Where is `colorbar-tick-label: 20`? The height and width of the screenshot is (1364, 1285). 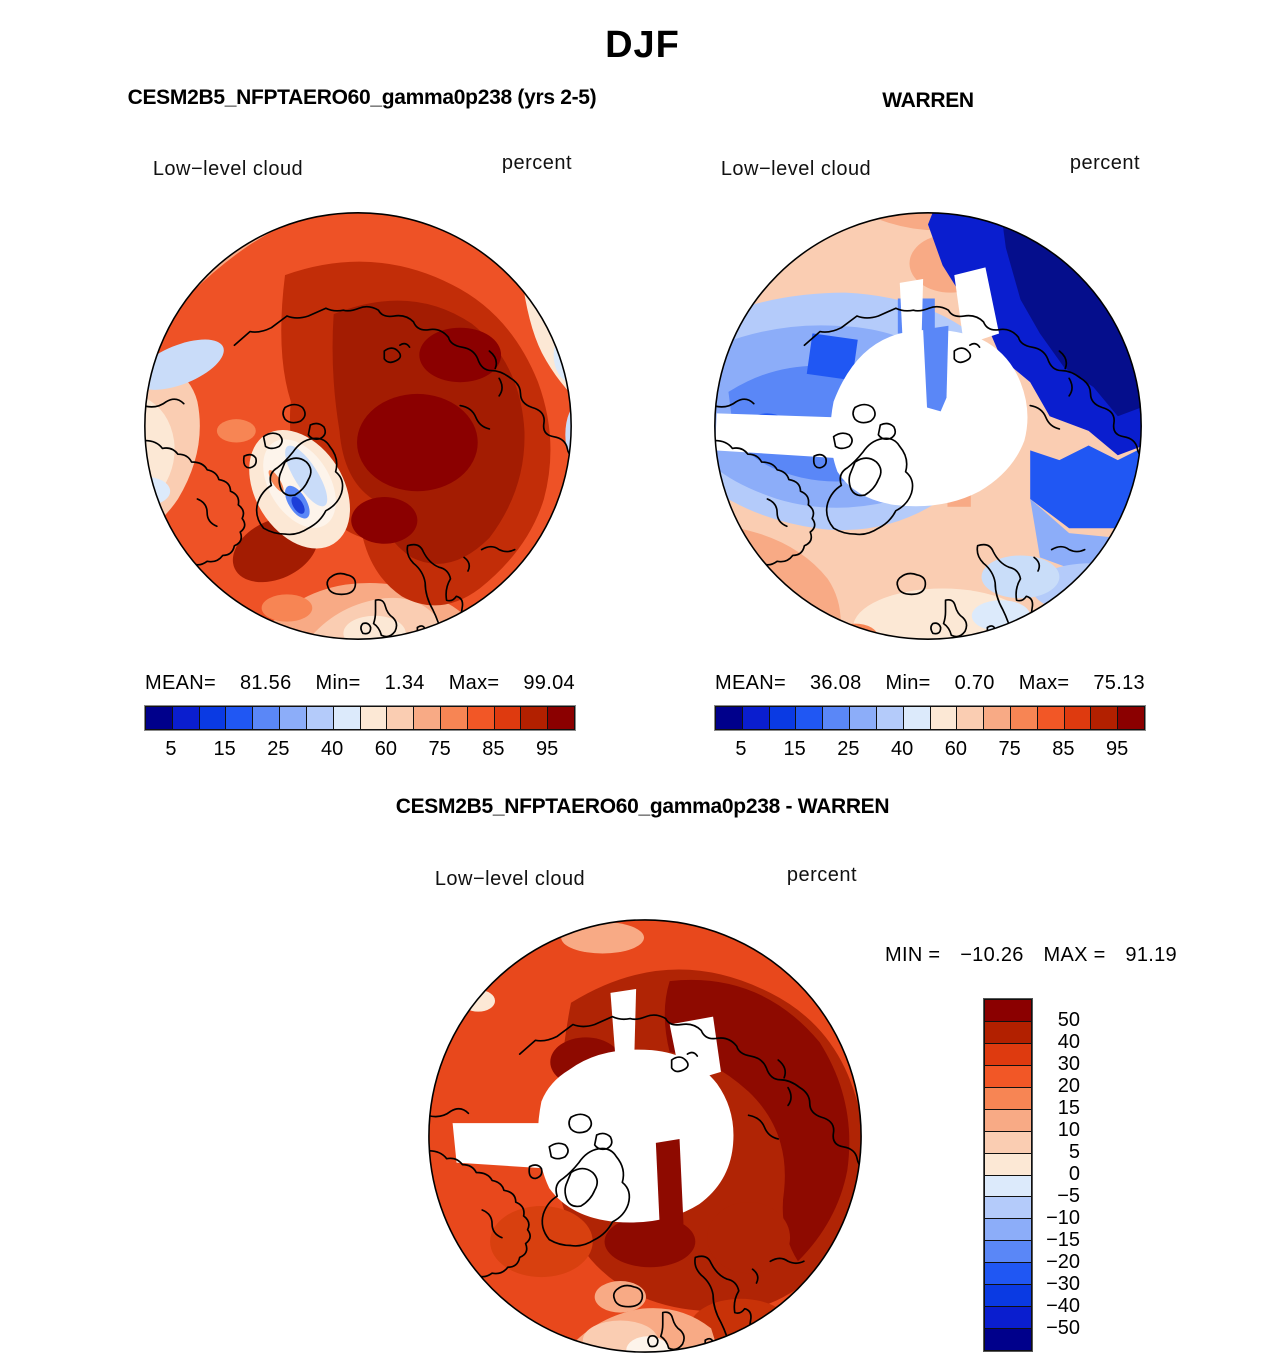
colorbar-tick-label: 20 is located at coordinates (1068, 1086).